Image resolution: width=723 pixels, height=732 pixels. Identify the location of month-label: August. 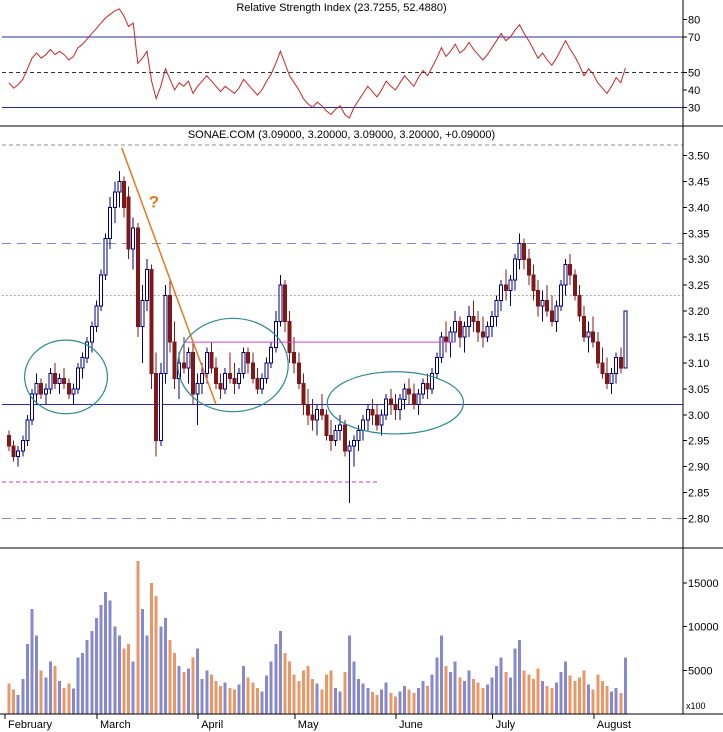
(614, 725).